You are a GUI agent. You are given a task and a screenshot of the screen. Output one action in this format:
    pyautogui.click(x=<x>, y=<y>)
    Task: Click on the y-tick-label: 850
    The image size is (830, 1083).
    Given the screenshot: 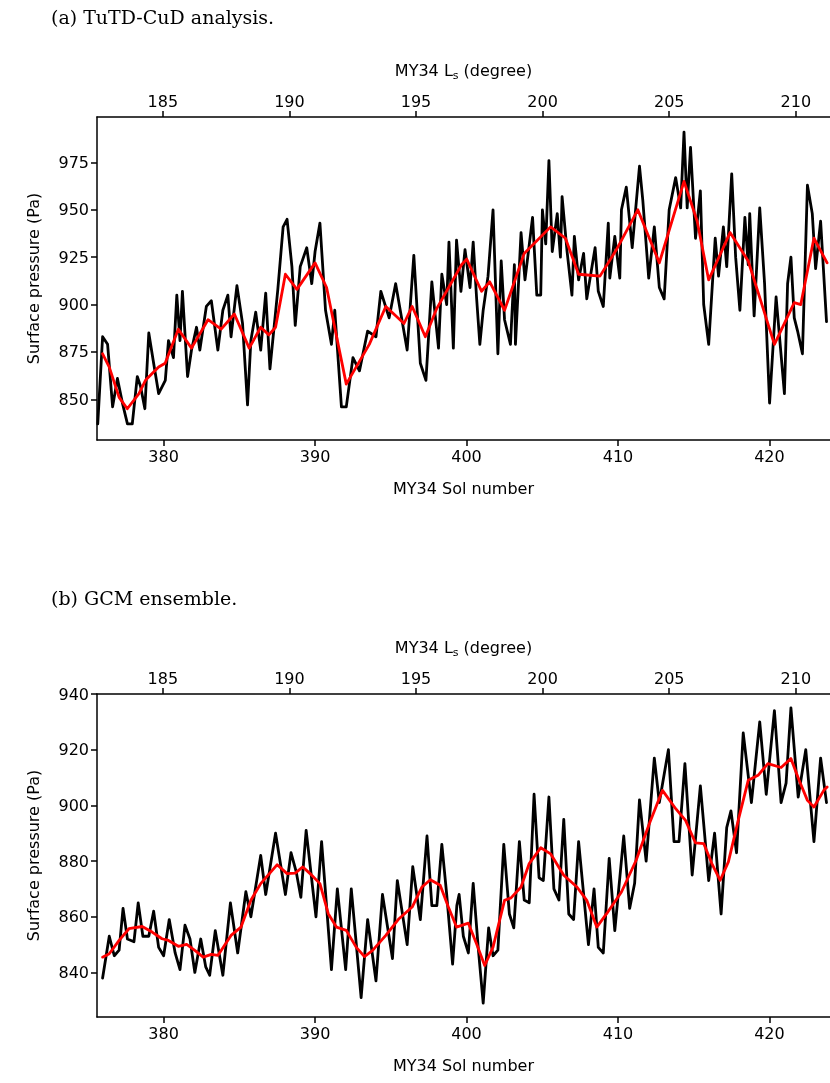 What is the action you would take?
    pyautogui.click(x=73, y=399)
    